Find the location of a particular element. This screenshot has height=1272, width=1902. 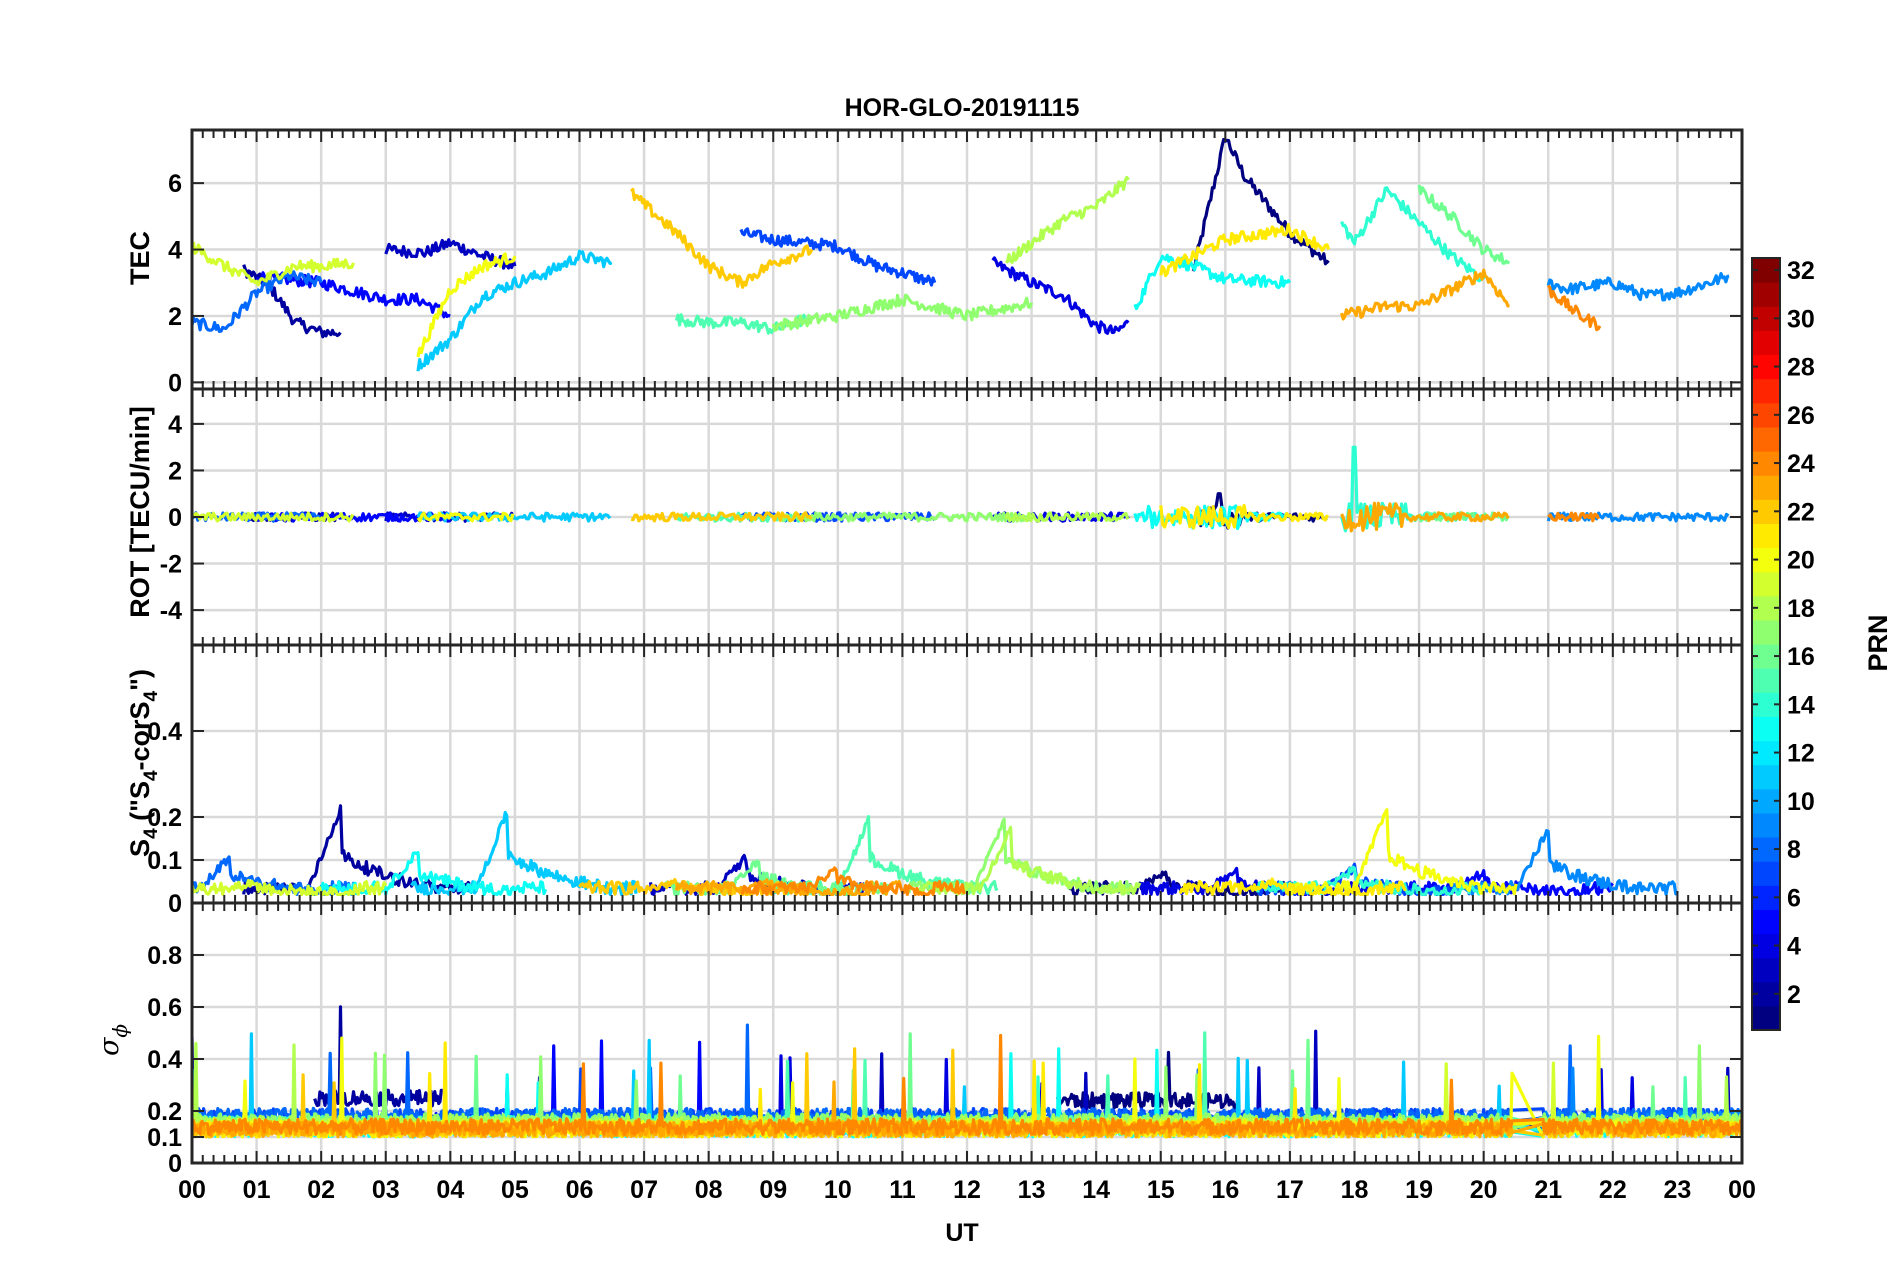

x-tick-label: 19 is located at coordinates (1419, 1190).